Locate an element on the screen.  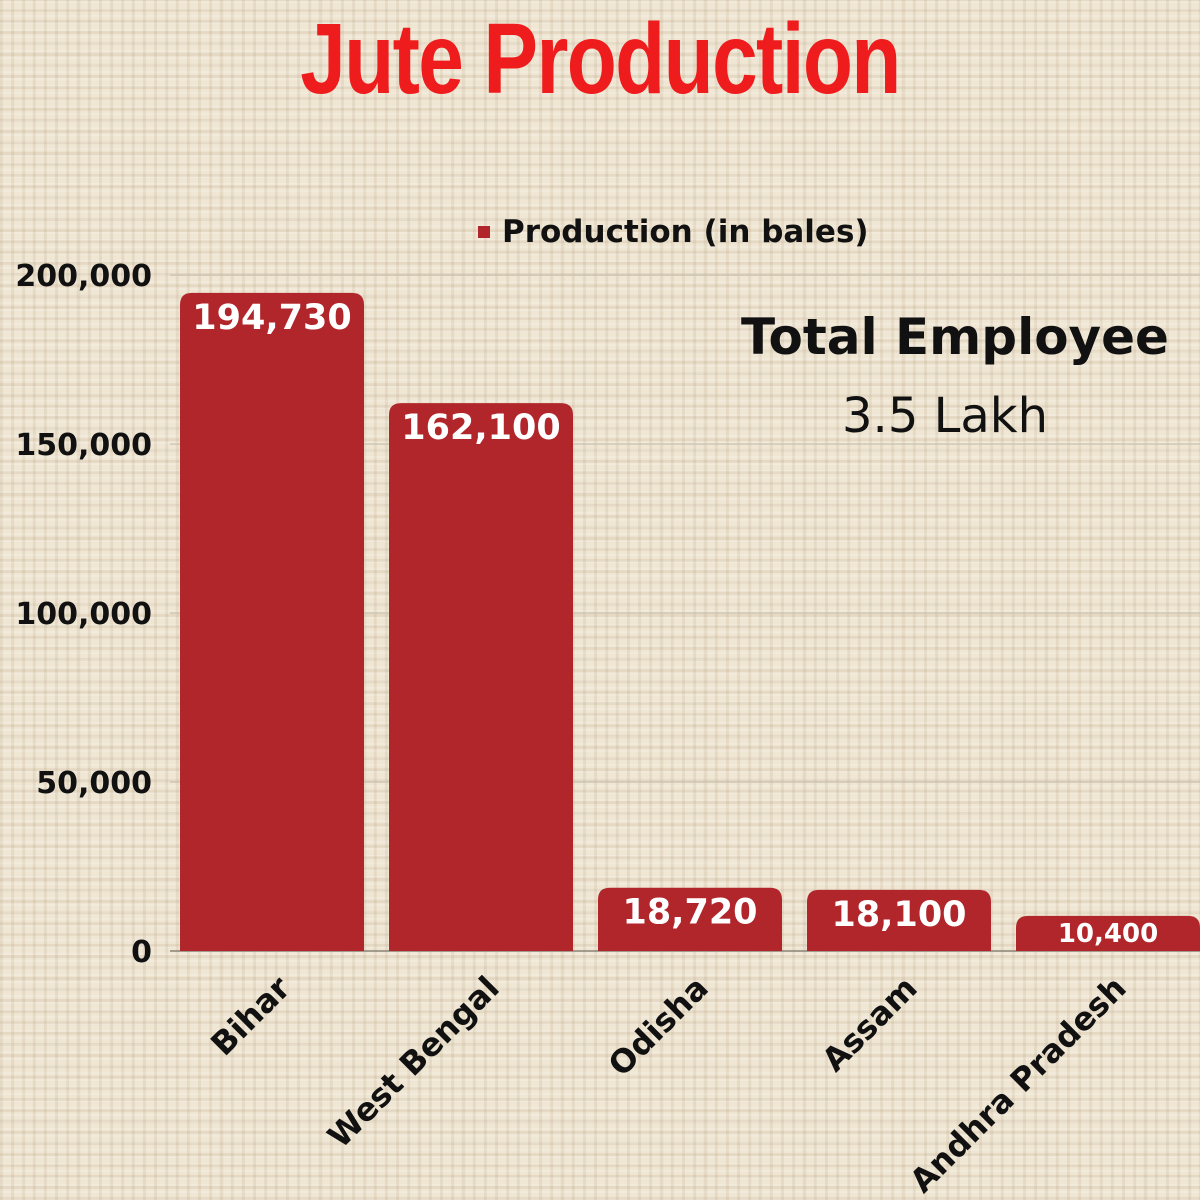
data-label: 18,100 is located at coordinates (898, 915).